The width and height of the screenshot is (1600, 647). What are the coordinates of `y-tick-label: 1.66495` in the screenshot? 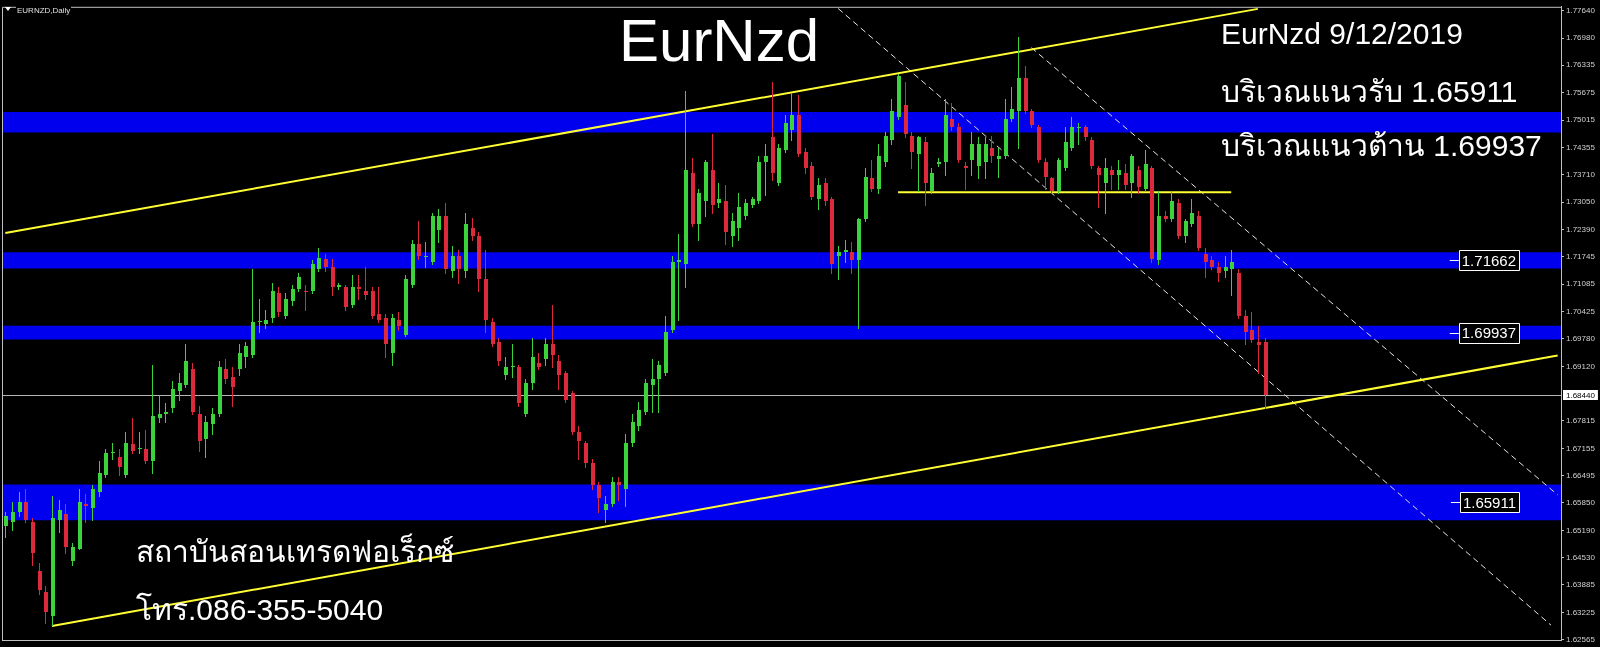 It's located at (1581, 476).